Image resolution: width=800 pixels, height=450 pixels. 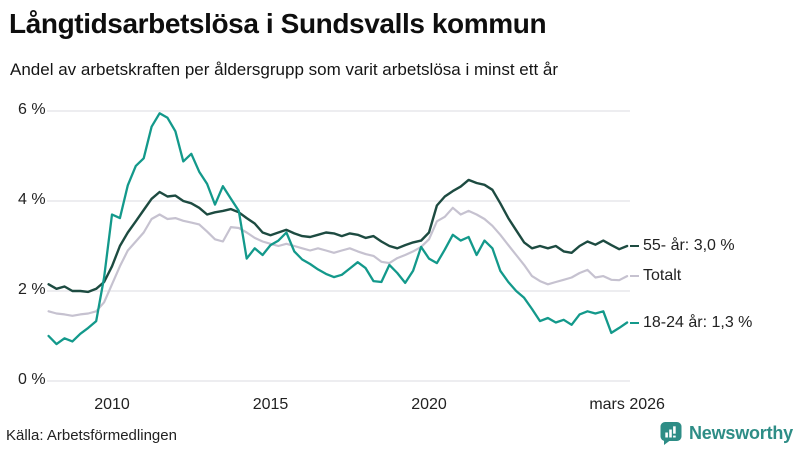 What do you see at coordinates (32, 379) in the screenshot?
I see `y-axis-tick-label: 0 %` at bounding box center [32, 379].